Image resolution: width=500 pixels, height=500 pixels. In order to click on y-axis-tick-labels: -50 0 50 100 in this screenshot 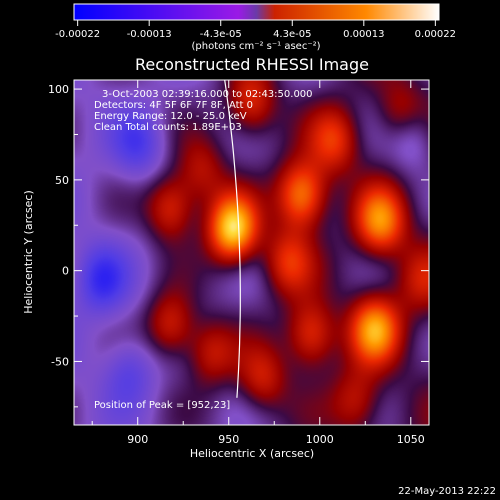, I will do `click(58, 225)`.